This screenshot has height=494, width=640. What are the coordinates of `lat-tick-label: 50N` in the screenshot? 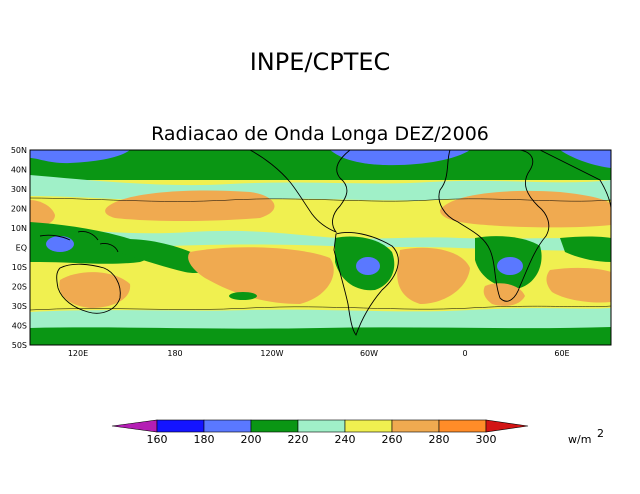 It's located at (19, 150).